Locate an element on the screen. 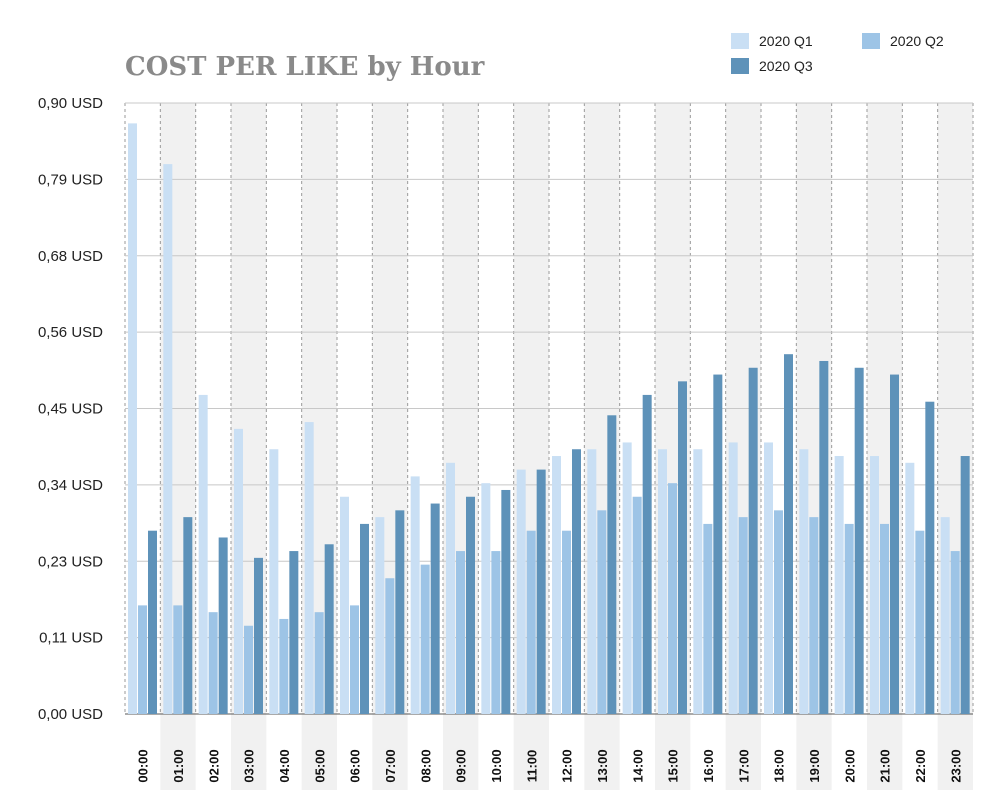 This screenshot has width=999, height=809. x-tick-label: 23:00 is located at coordinates (955, 765).